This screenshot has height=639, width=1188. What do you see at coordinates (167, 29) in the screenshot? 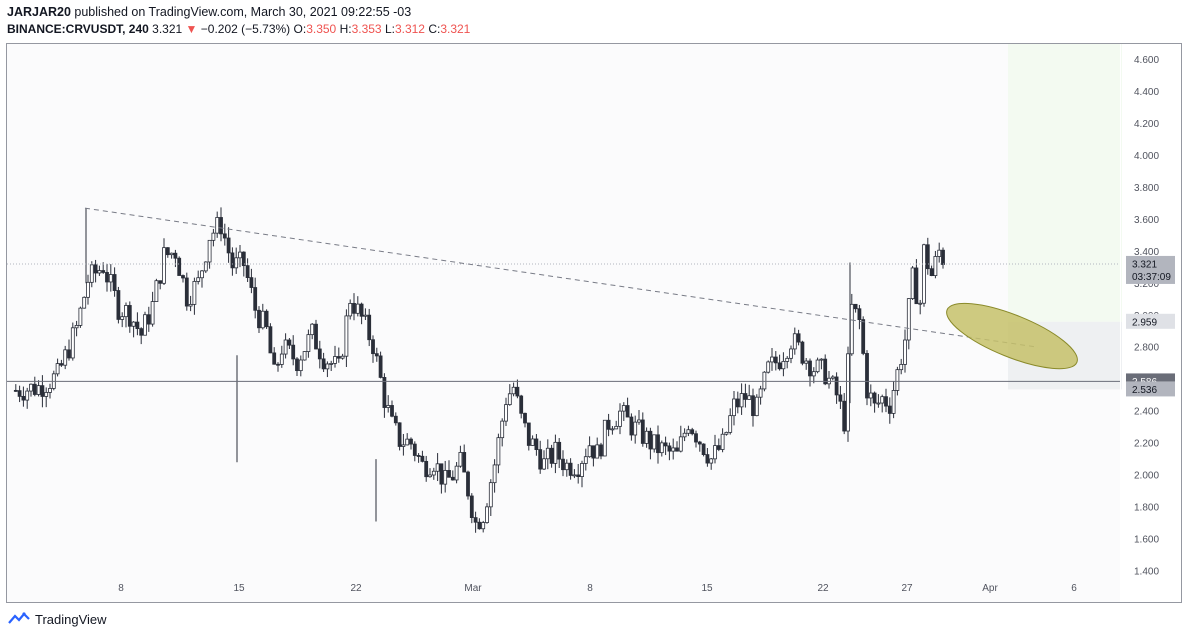
I see `last-price: 3.321` at bounding box center [167, 29].